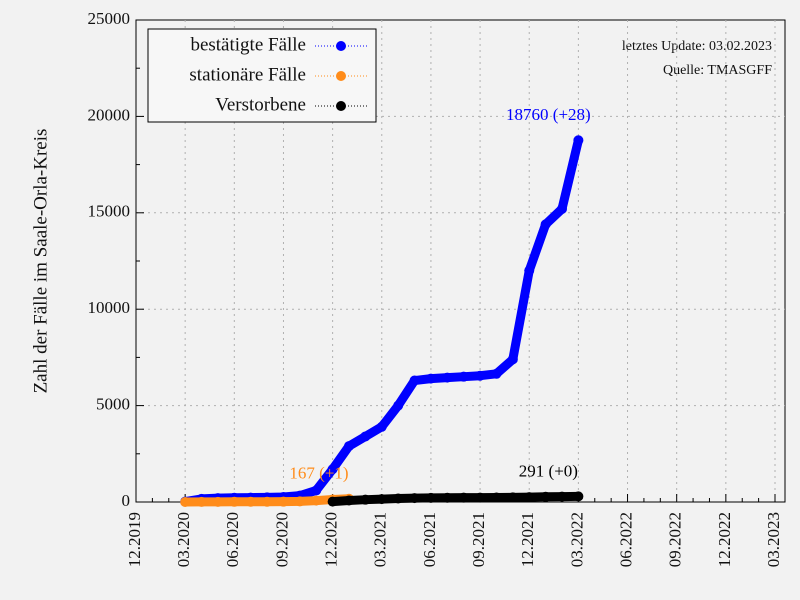  I want to click on x-tick-label: 12.2019, so click(134, 539).